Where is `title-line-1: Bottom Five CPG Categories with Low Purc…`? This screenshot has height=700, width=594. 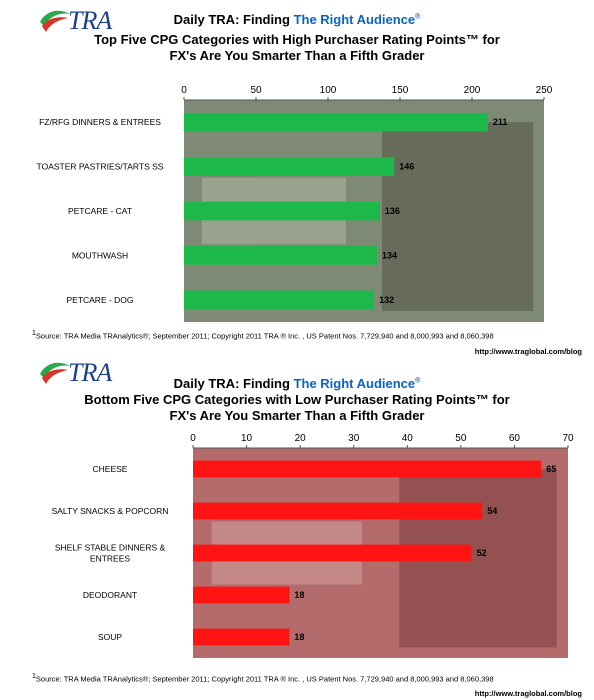
title-line-1: Bottom Five CPG Categories with Low Purc… is located at coordinates (297, 399).